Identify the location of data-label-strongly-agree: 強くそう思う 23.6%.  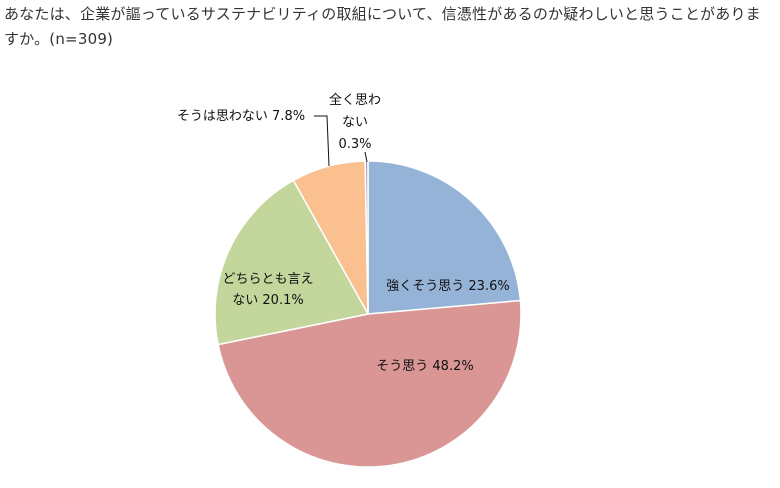
(447, 286).